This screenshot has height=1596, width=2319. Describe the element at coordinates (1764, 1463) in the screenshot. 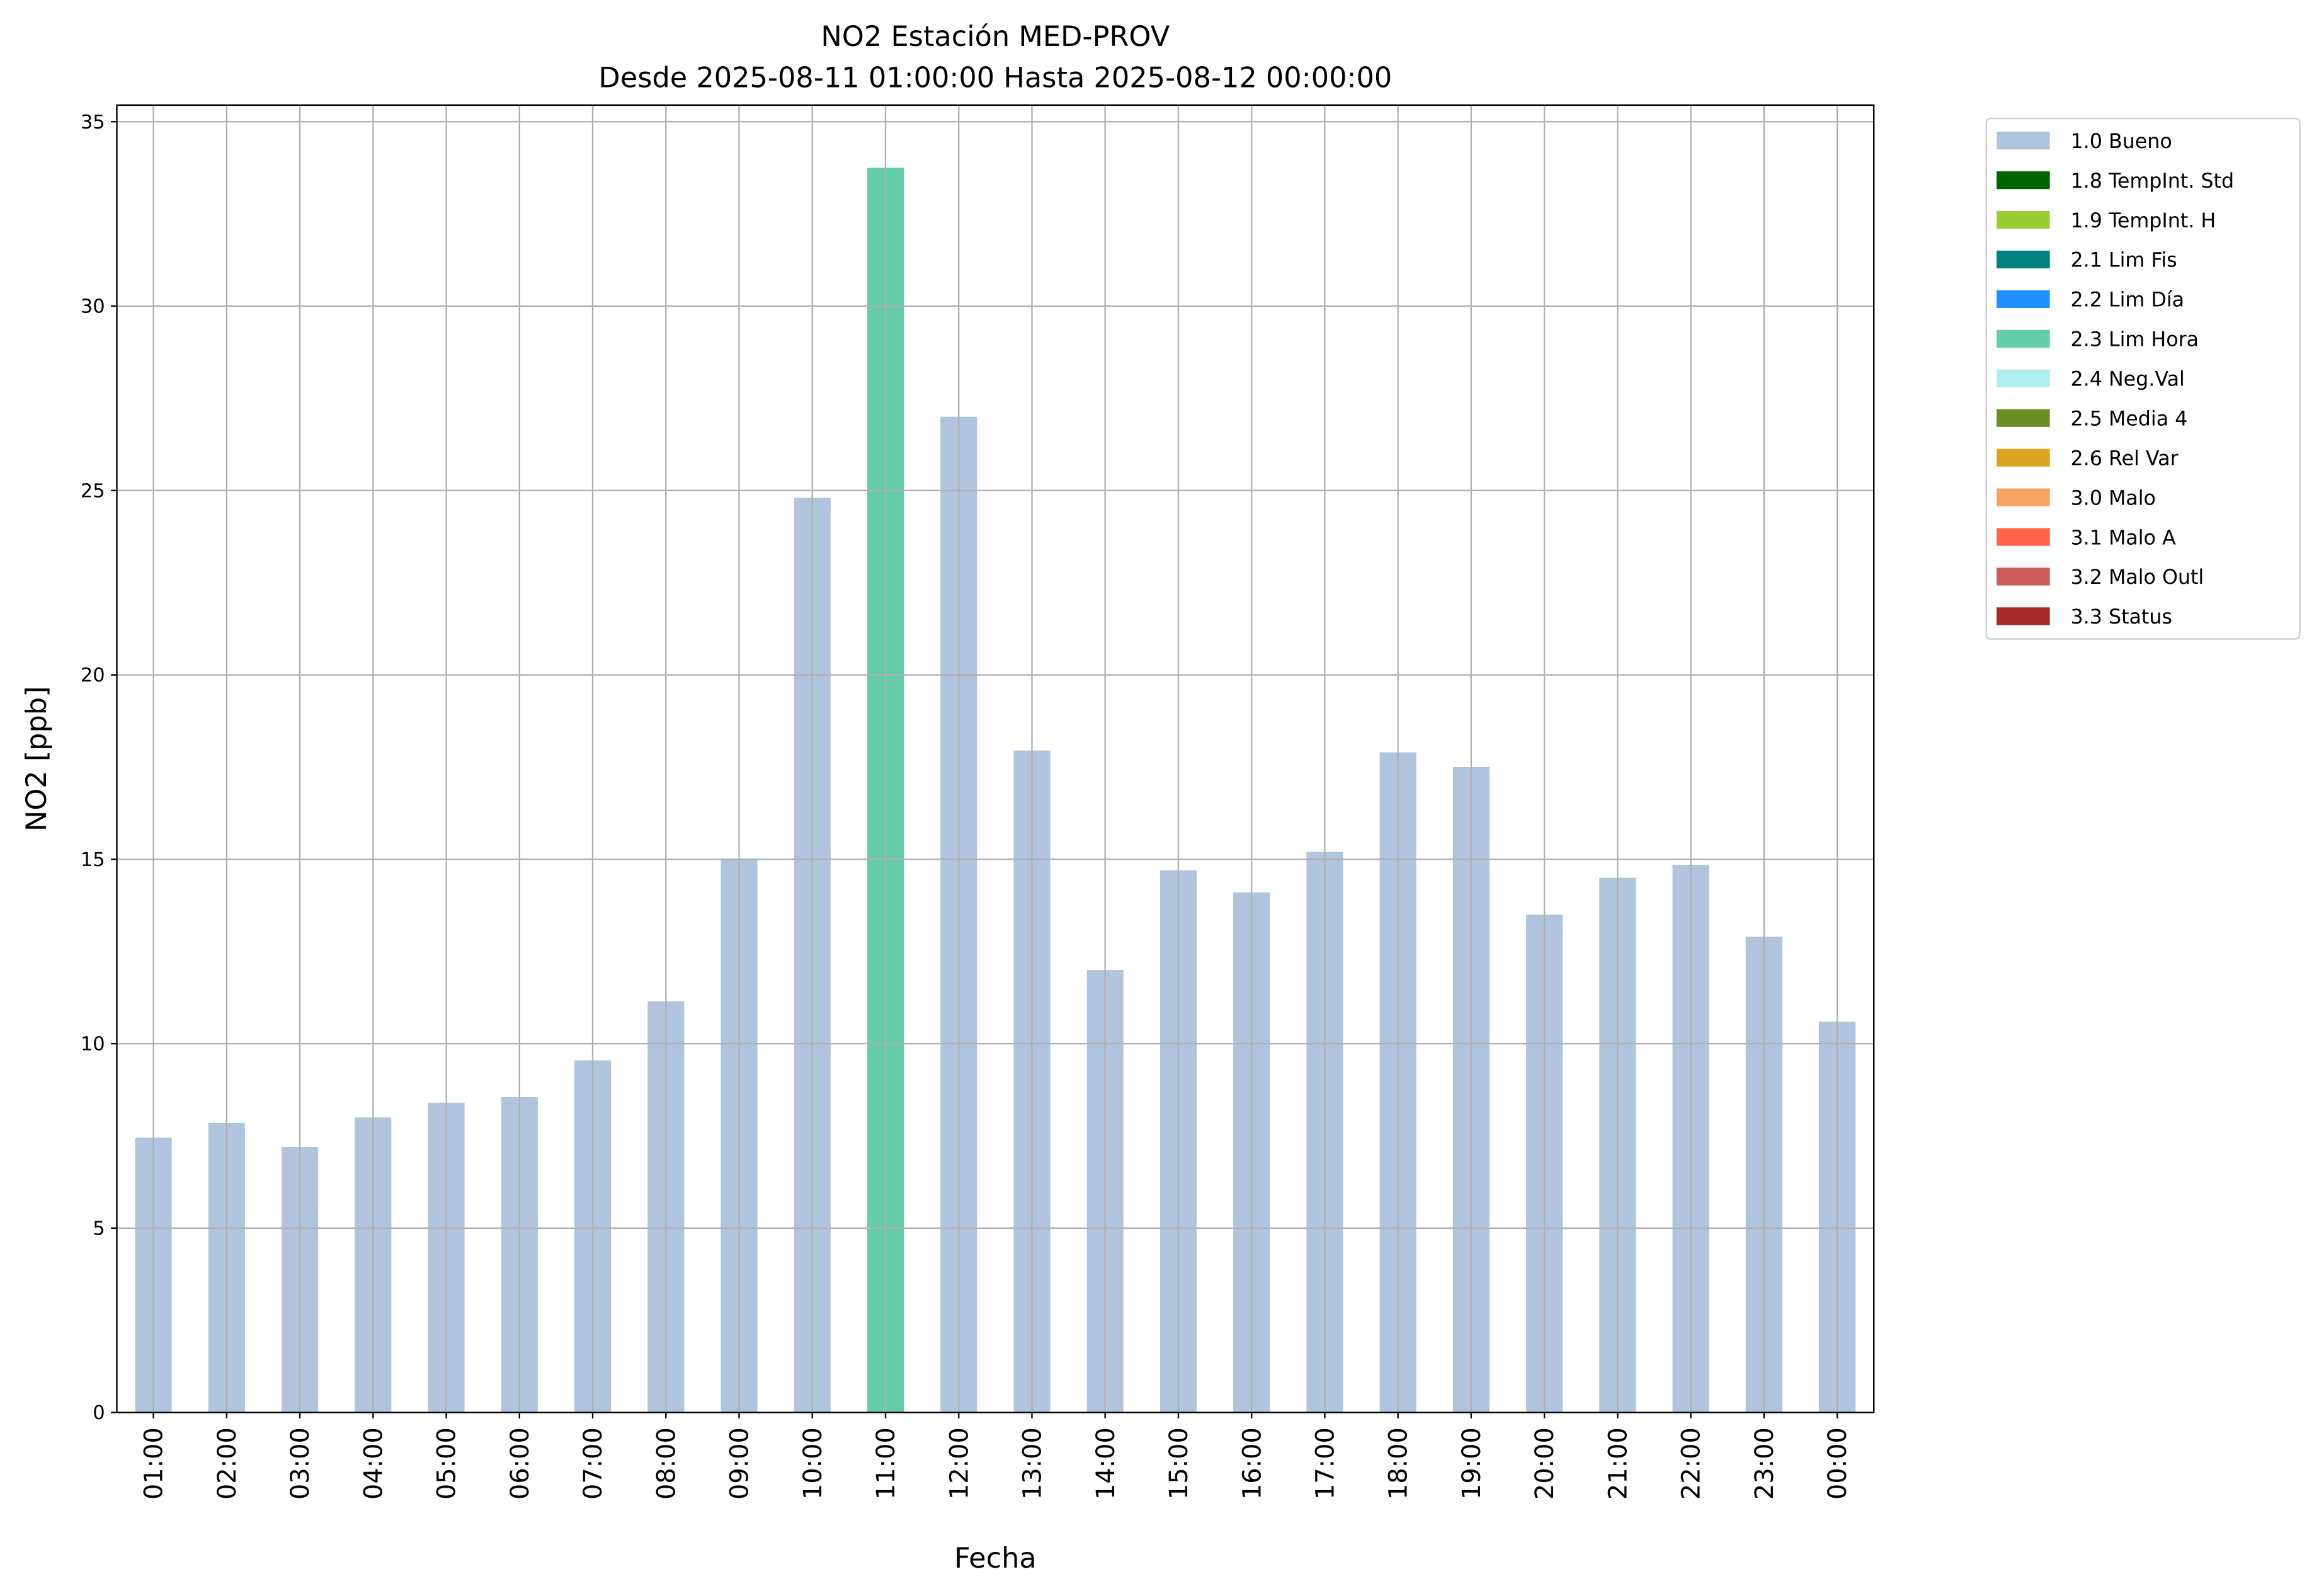

I see `x-tick-label: 23:00` at that location.